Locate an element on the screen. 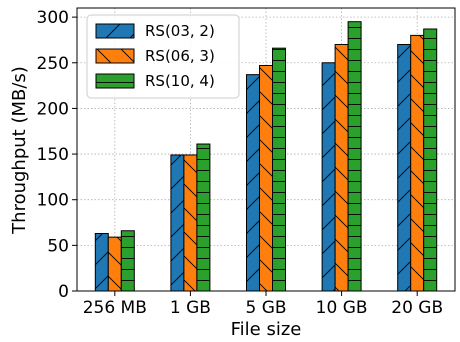 The height and width of the screenshot is (342, 460). legend-label: RS(10, 4) is located at coordinates (180, 81).